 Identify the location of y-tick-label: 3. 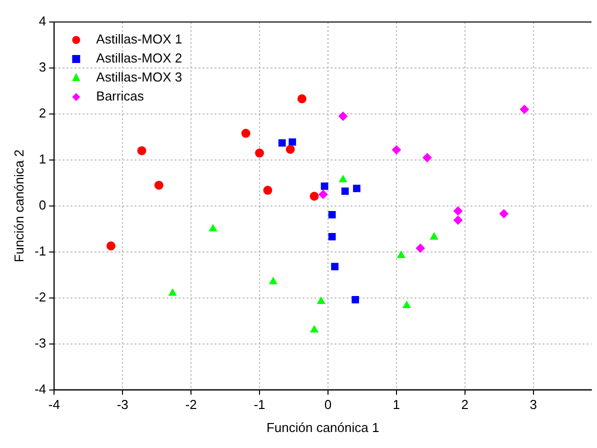
(42, 67).